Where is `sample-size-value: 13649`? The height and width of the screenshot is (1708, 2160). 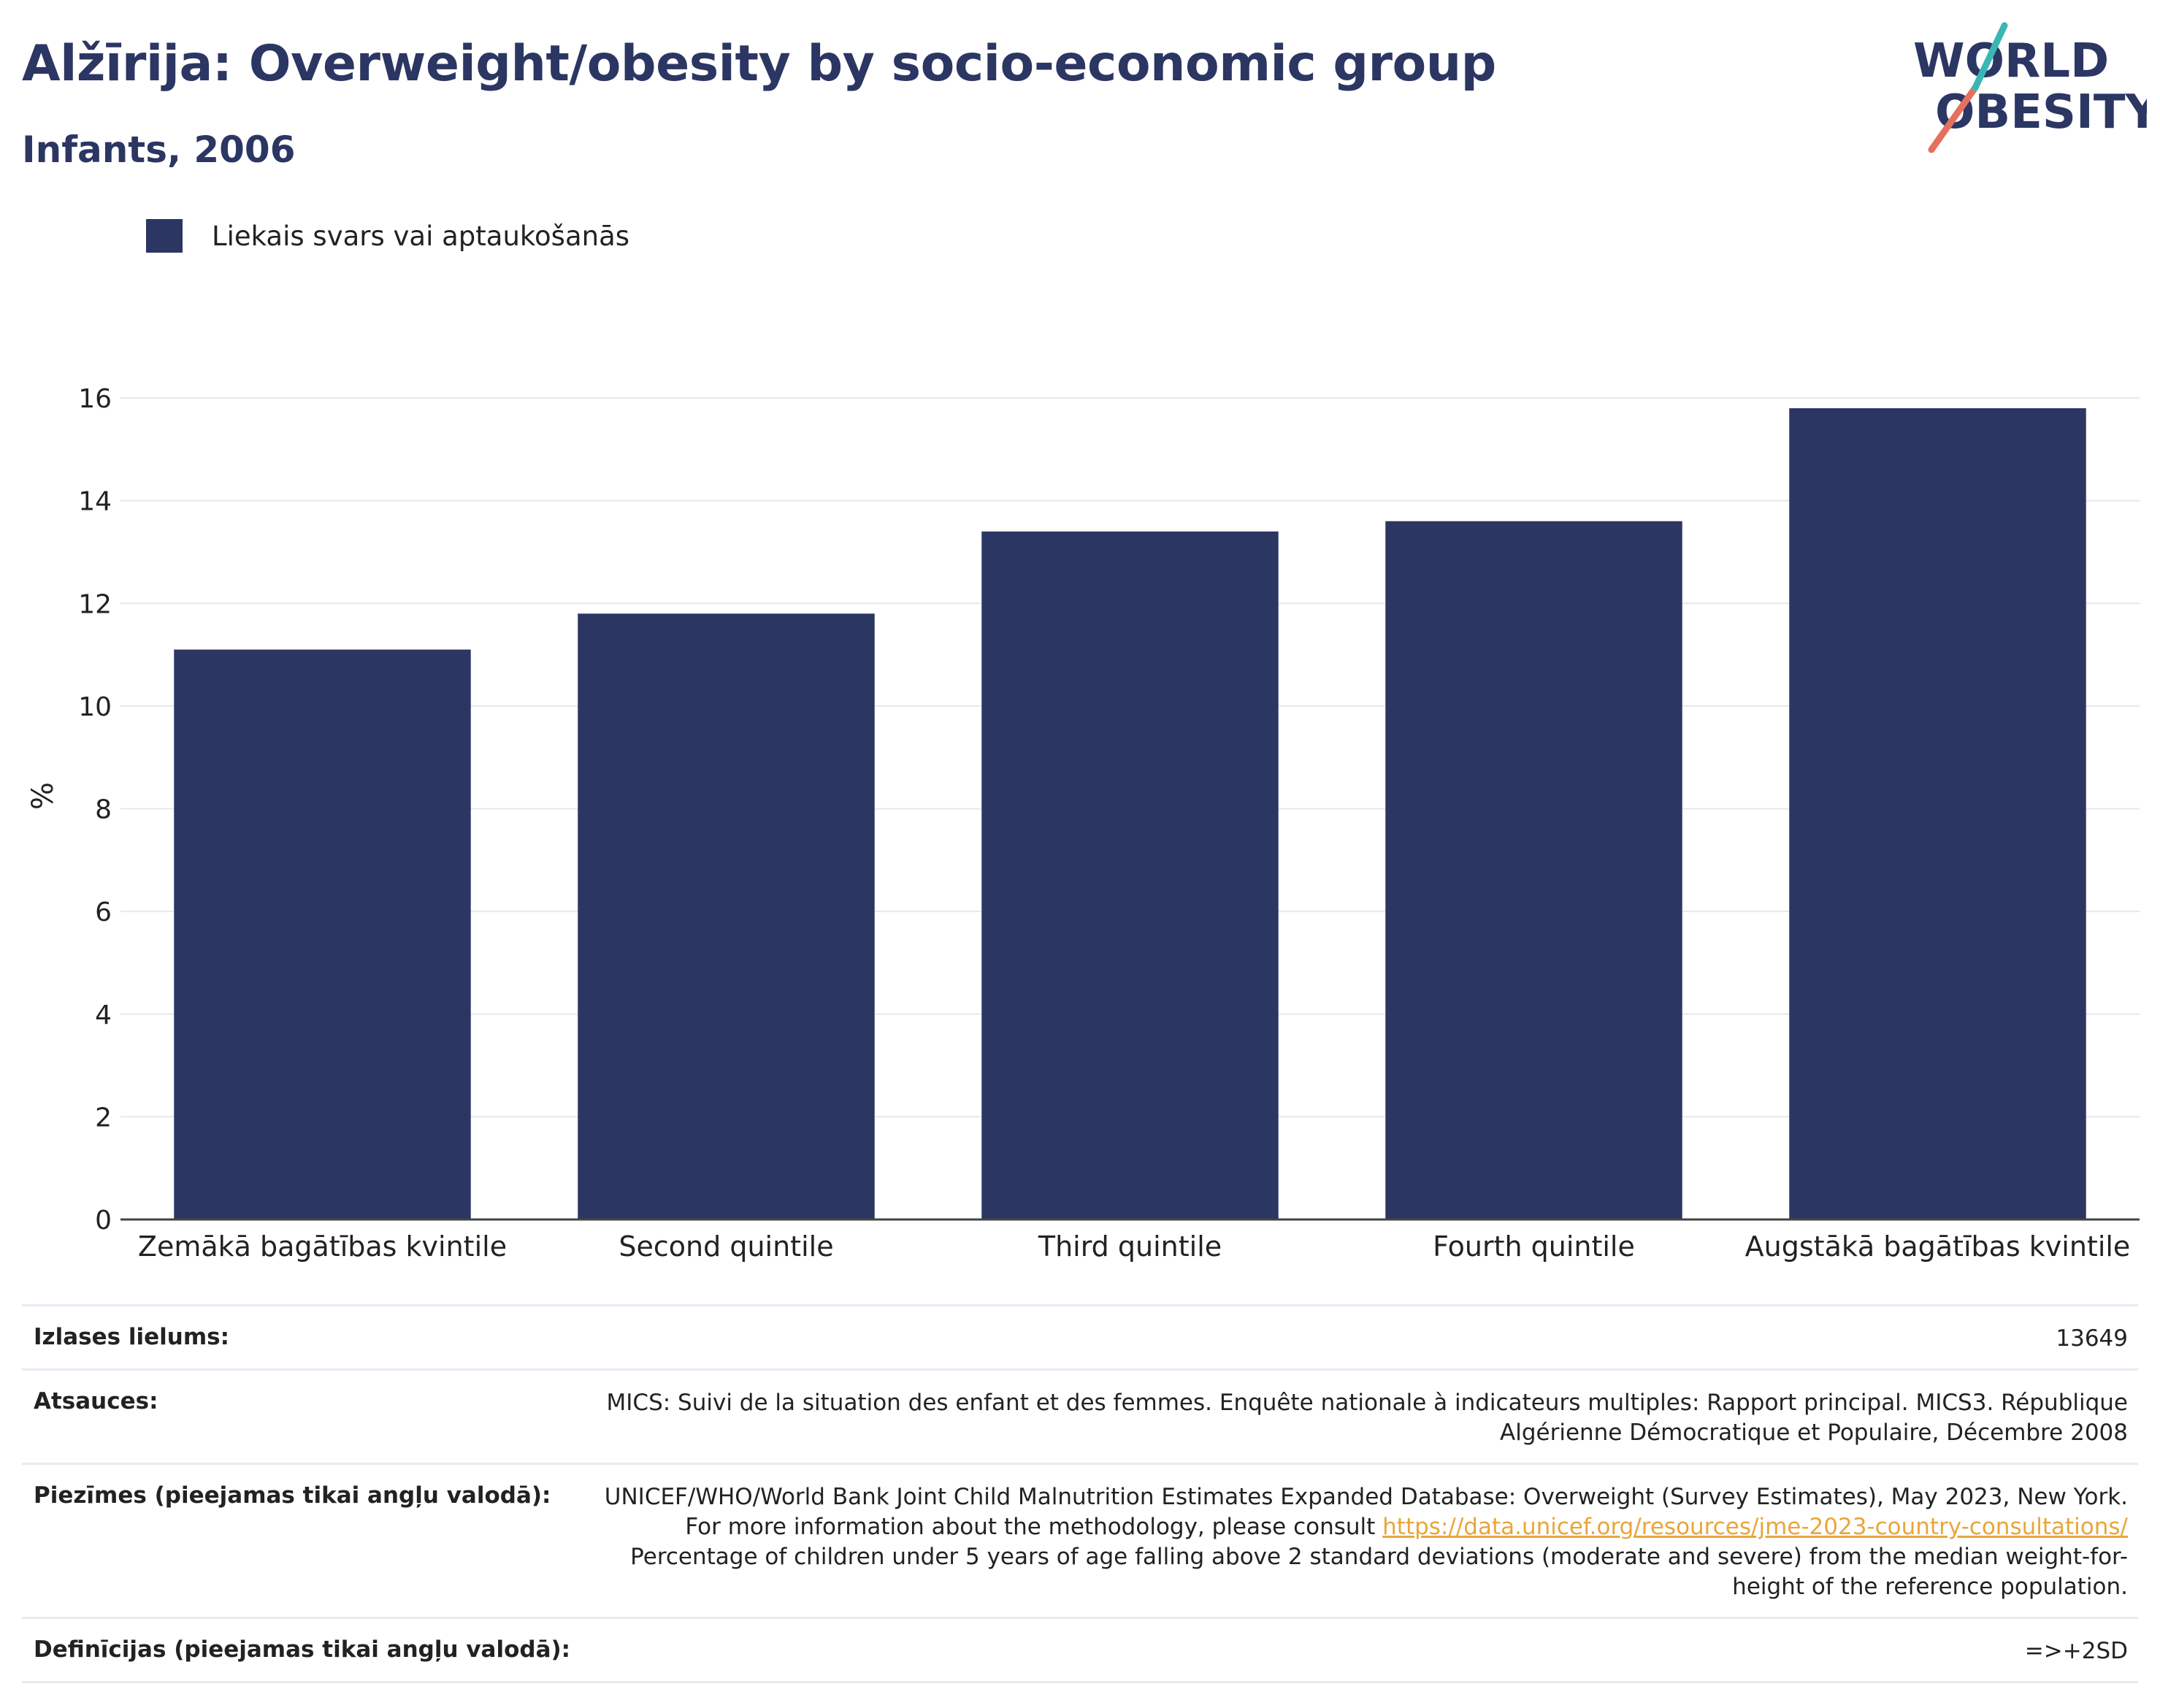
sample-size-value: 13649 is located at coordinates (2092, 1338).